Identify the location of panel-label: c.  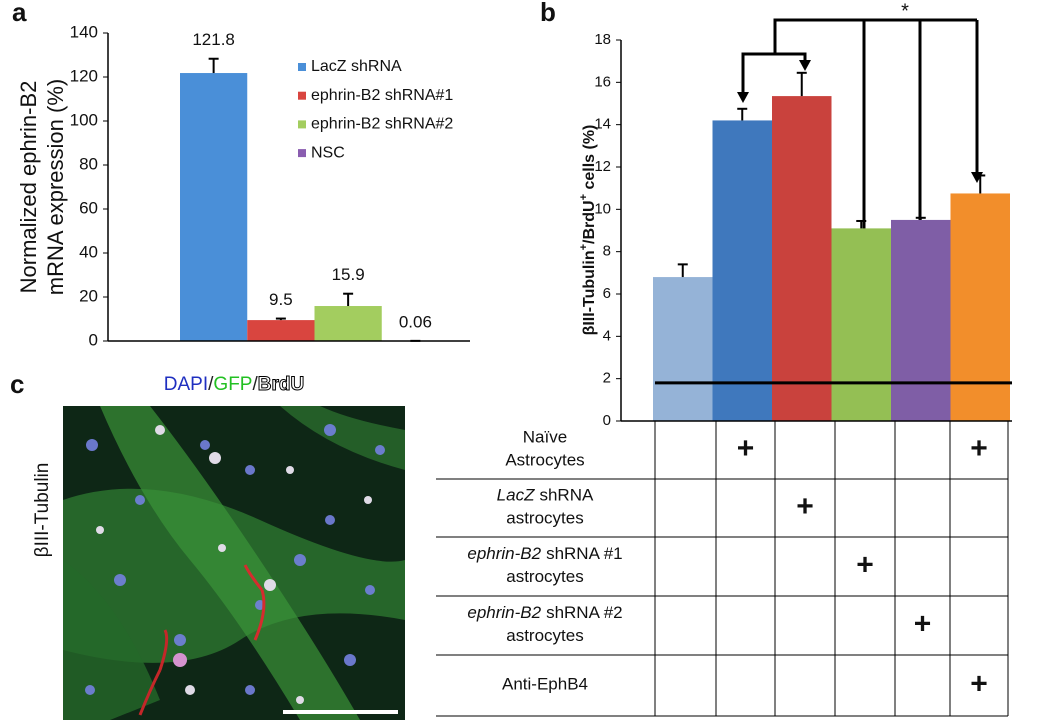
(17, 384).